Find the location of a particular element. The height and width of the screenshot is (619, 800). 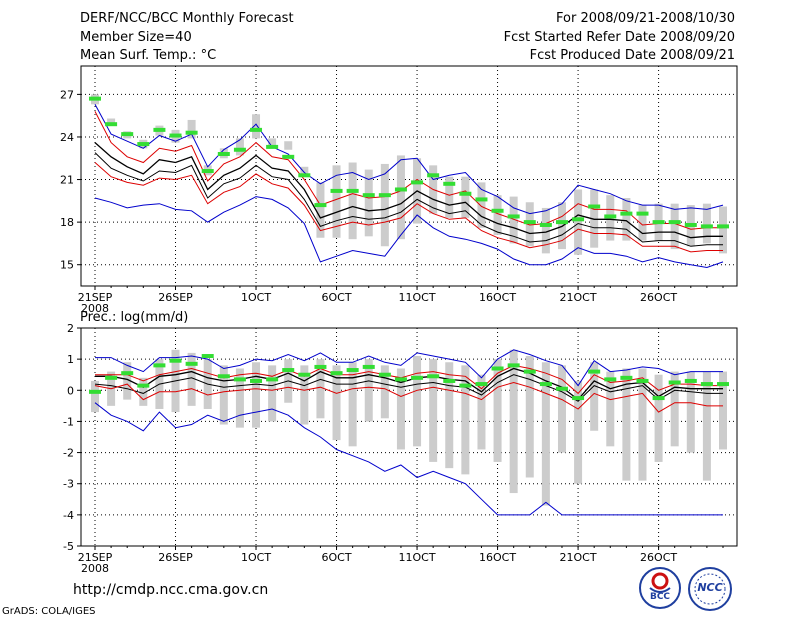

prec-median-line is located at coordinates (409, 384).